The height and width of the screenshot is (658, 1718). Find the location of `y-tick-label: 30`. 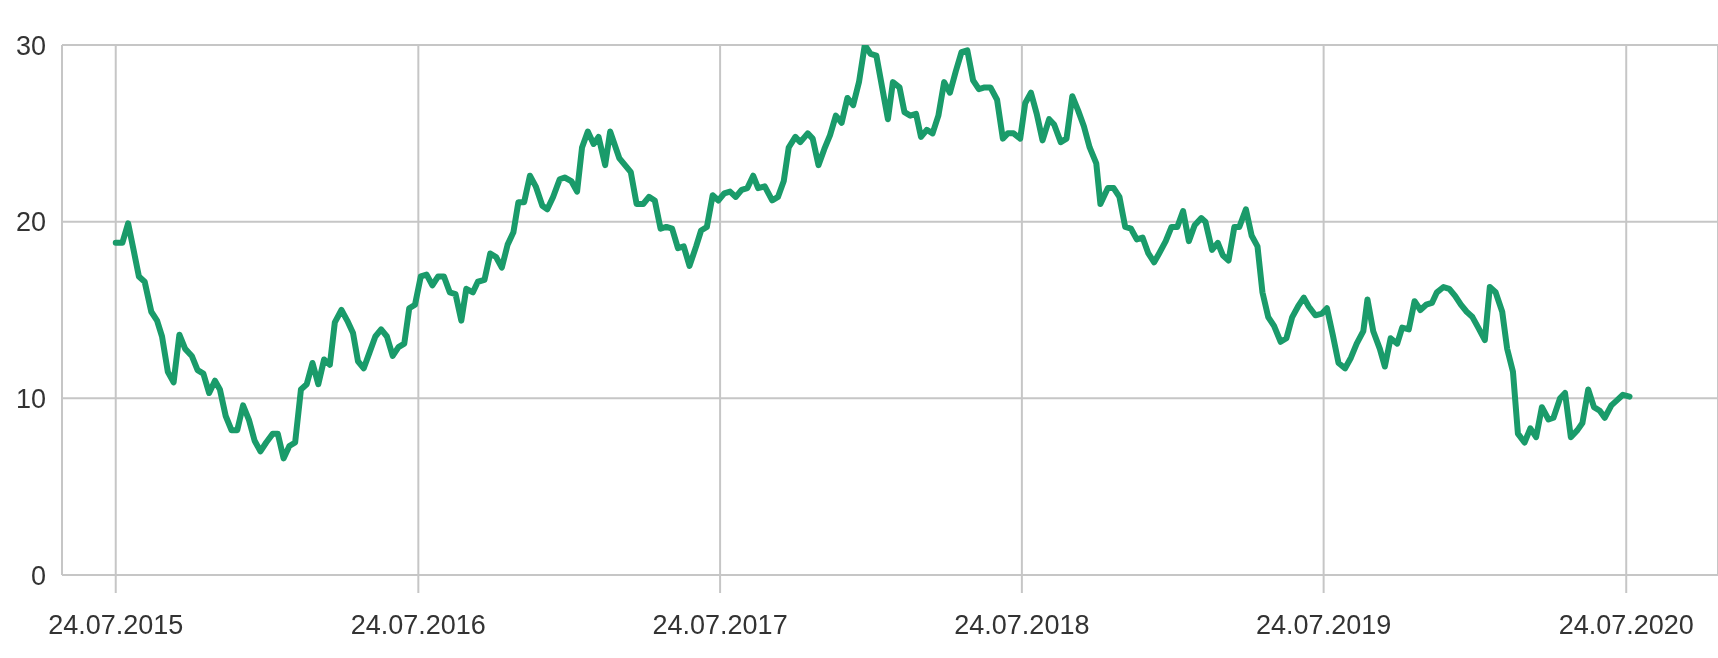

y-tick-label: 30 is located at coordinates (30, 45).